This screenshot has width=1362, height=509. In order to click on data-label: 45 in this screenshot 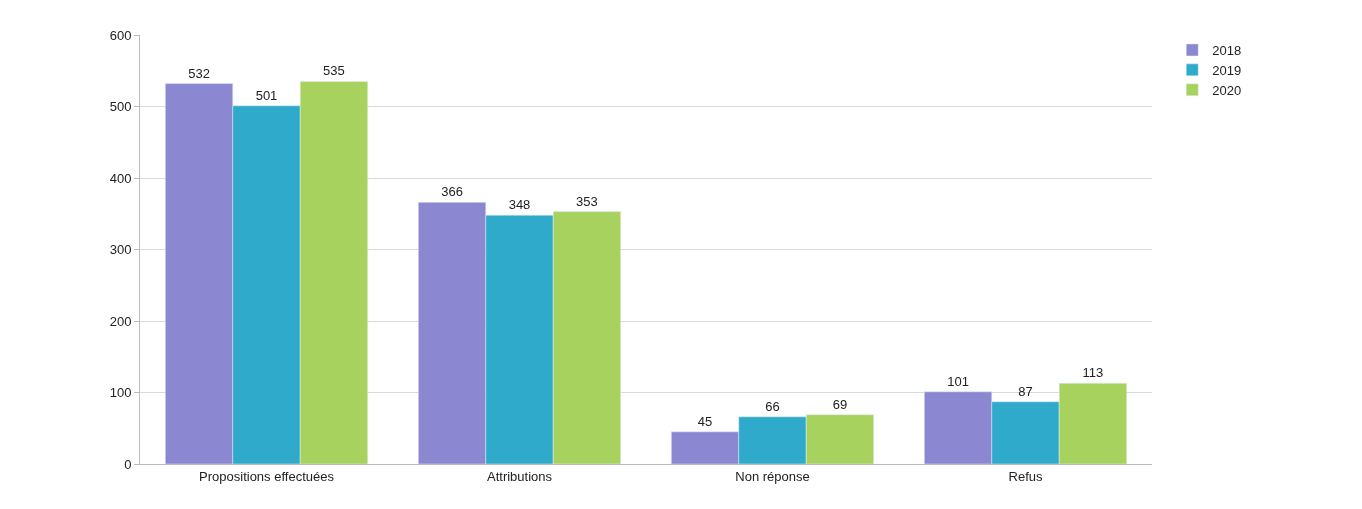, I will do `click(705, 421)`.